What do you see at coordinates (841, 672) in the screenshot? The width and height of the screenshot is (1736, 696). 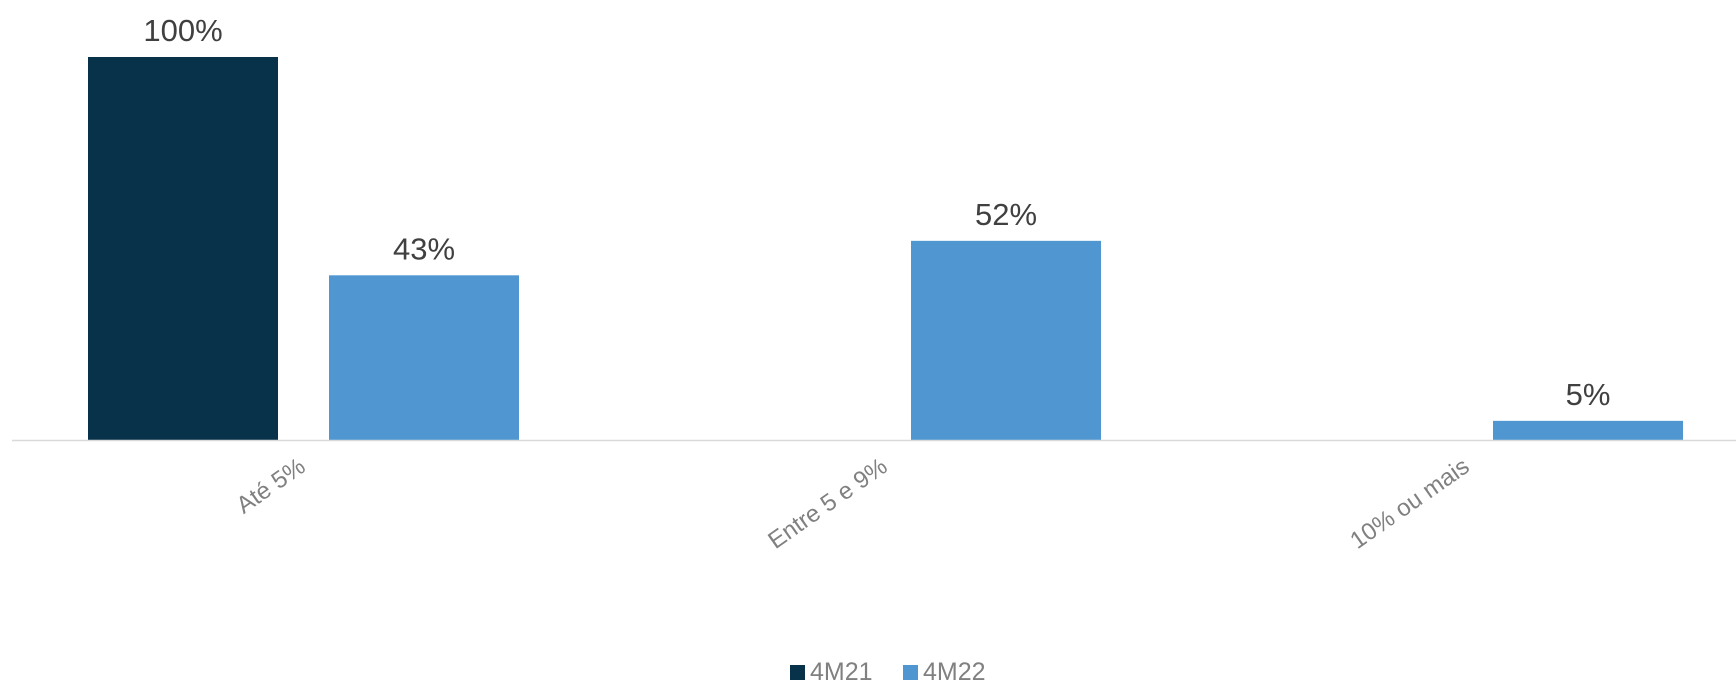 I see `legend-label-4m21: 4M21` at bounding box center [841, 672].